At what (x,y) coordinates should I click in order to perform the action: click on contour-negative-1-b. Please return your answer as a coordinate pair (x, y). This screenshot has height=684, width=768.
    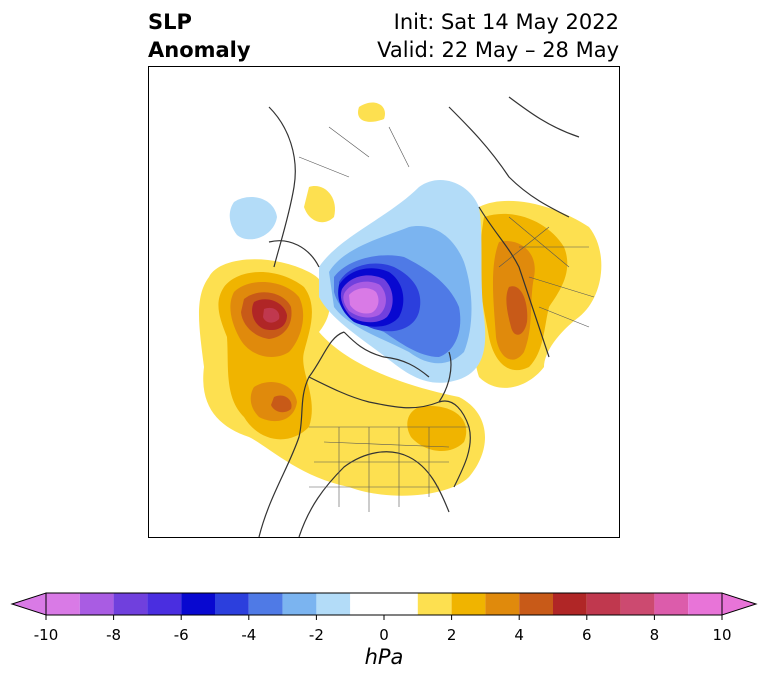
    Looking at the image, I should click on (253, 218).